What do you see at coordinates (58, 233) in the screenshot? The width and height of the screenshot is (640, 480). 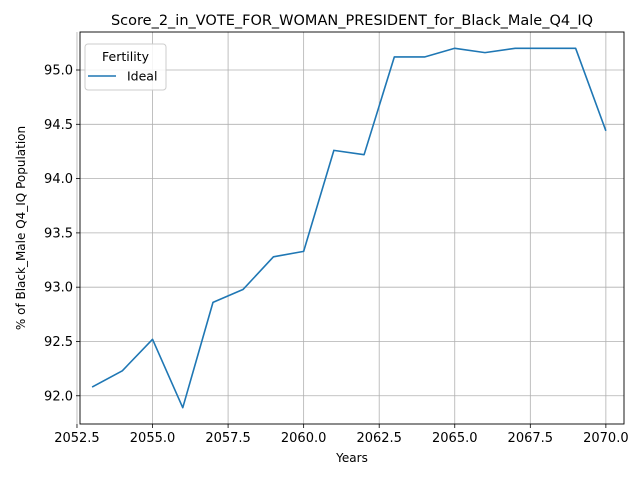 I see `y-tick-label: 93.5` at bounding box center [58, 233].